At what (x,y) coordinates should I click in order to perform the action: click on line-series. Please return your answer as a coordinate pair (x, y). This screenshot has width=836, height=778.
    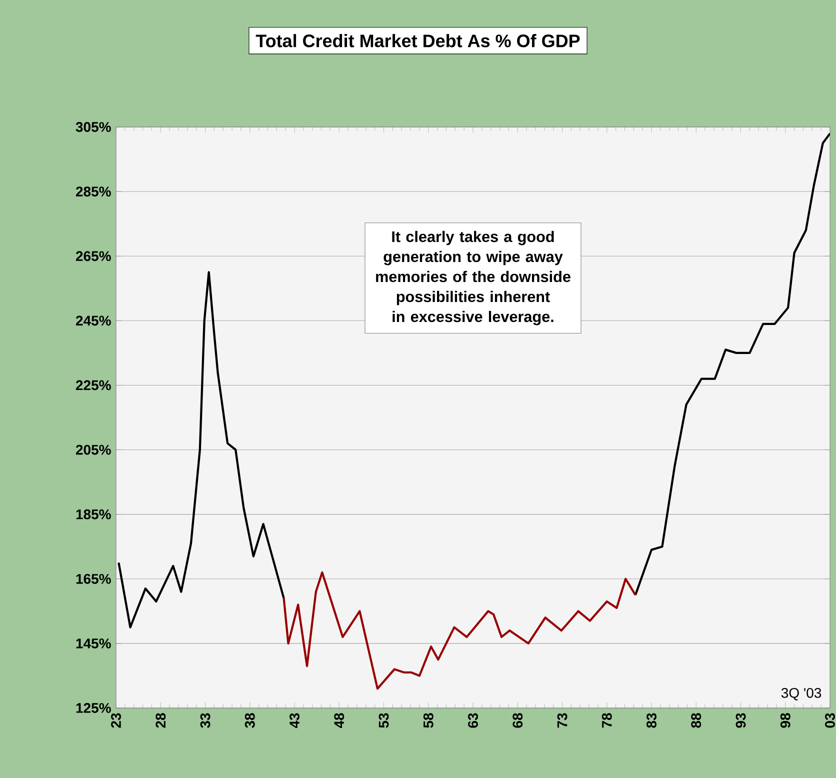
    Looking at the image, I should click on (459, 630).